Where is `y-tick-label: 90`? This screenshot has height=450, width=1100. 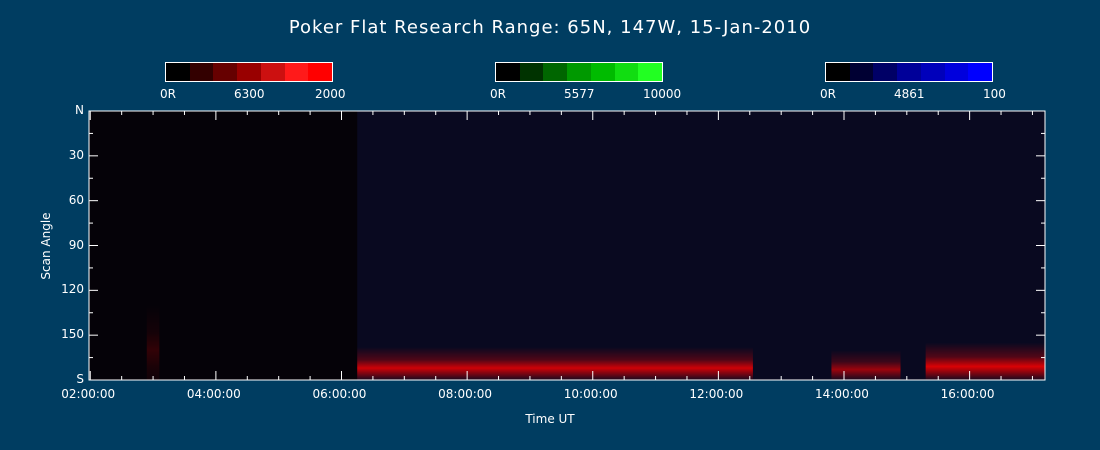
y-tick-label: 90 is located at coordinates (76, 244).